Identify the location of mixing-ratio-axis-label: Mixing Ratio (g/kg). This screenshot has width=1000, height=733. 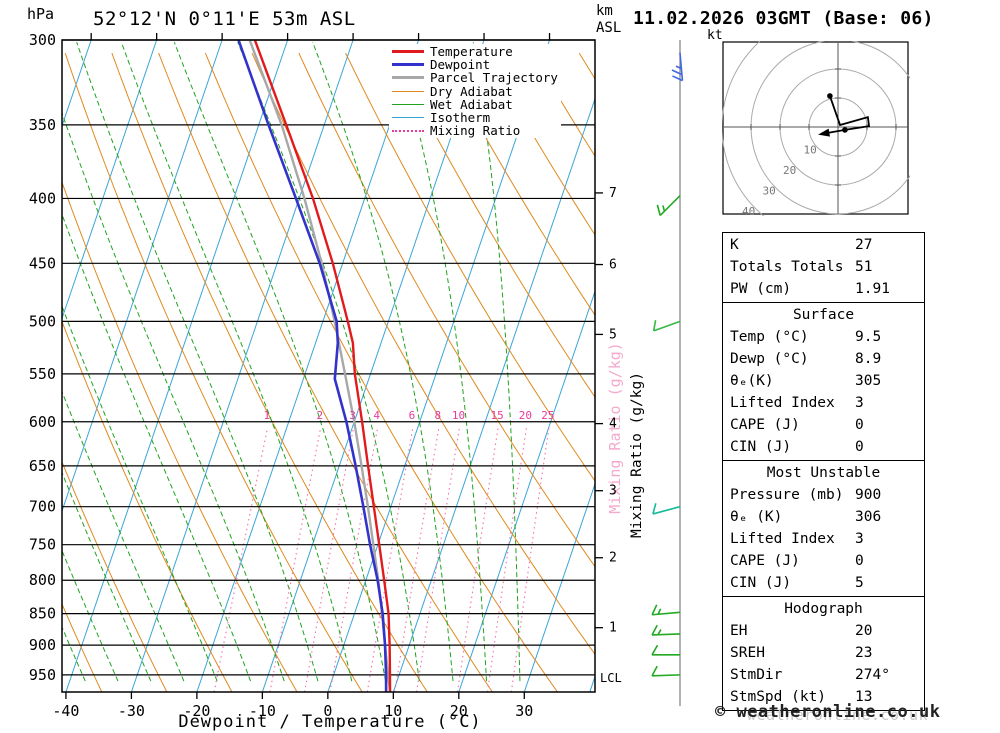
(637, 455).